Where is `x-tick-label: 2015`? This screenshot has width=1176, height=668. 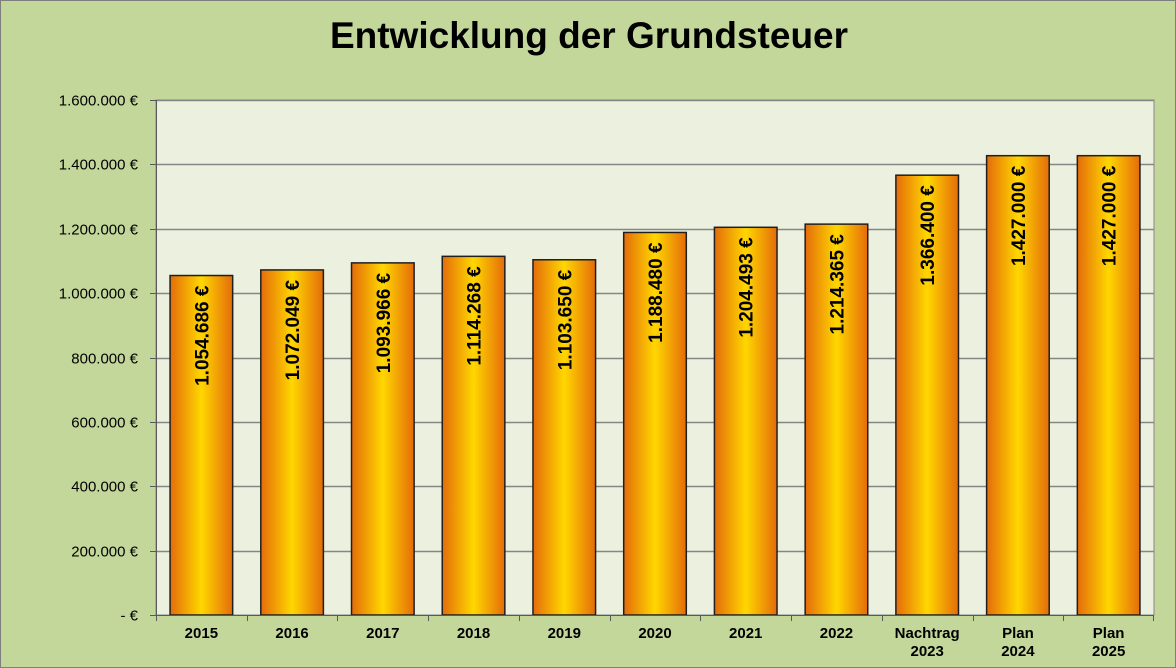 x-tick-label: 2015 is located at coordinates (201, 633).